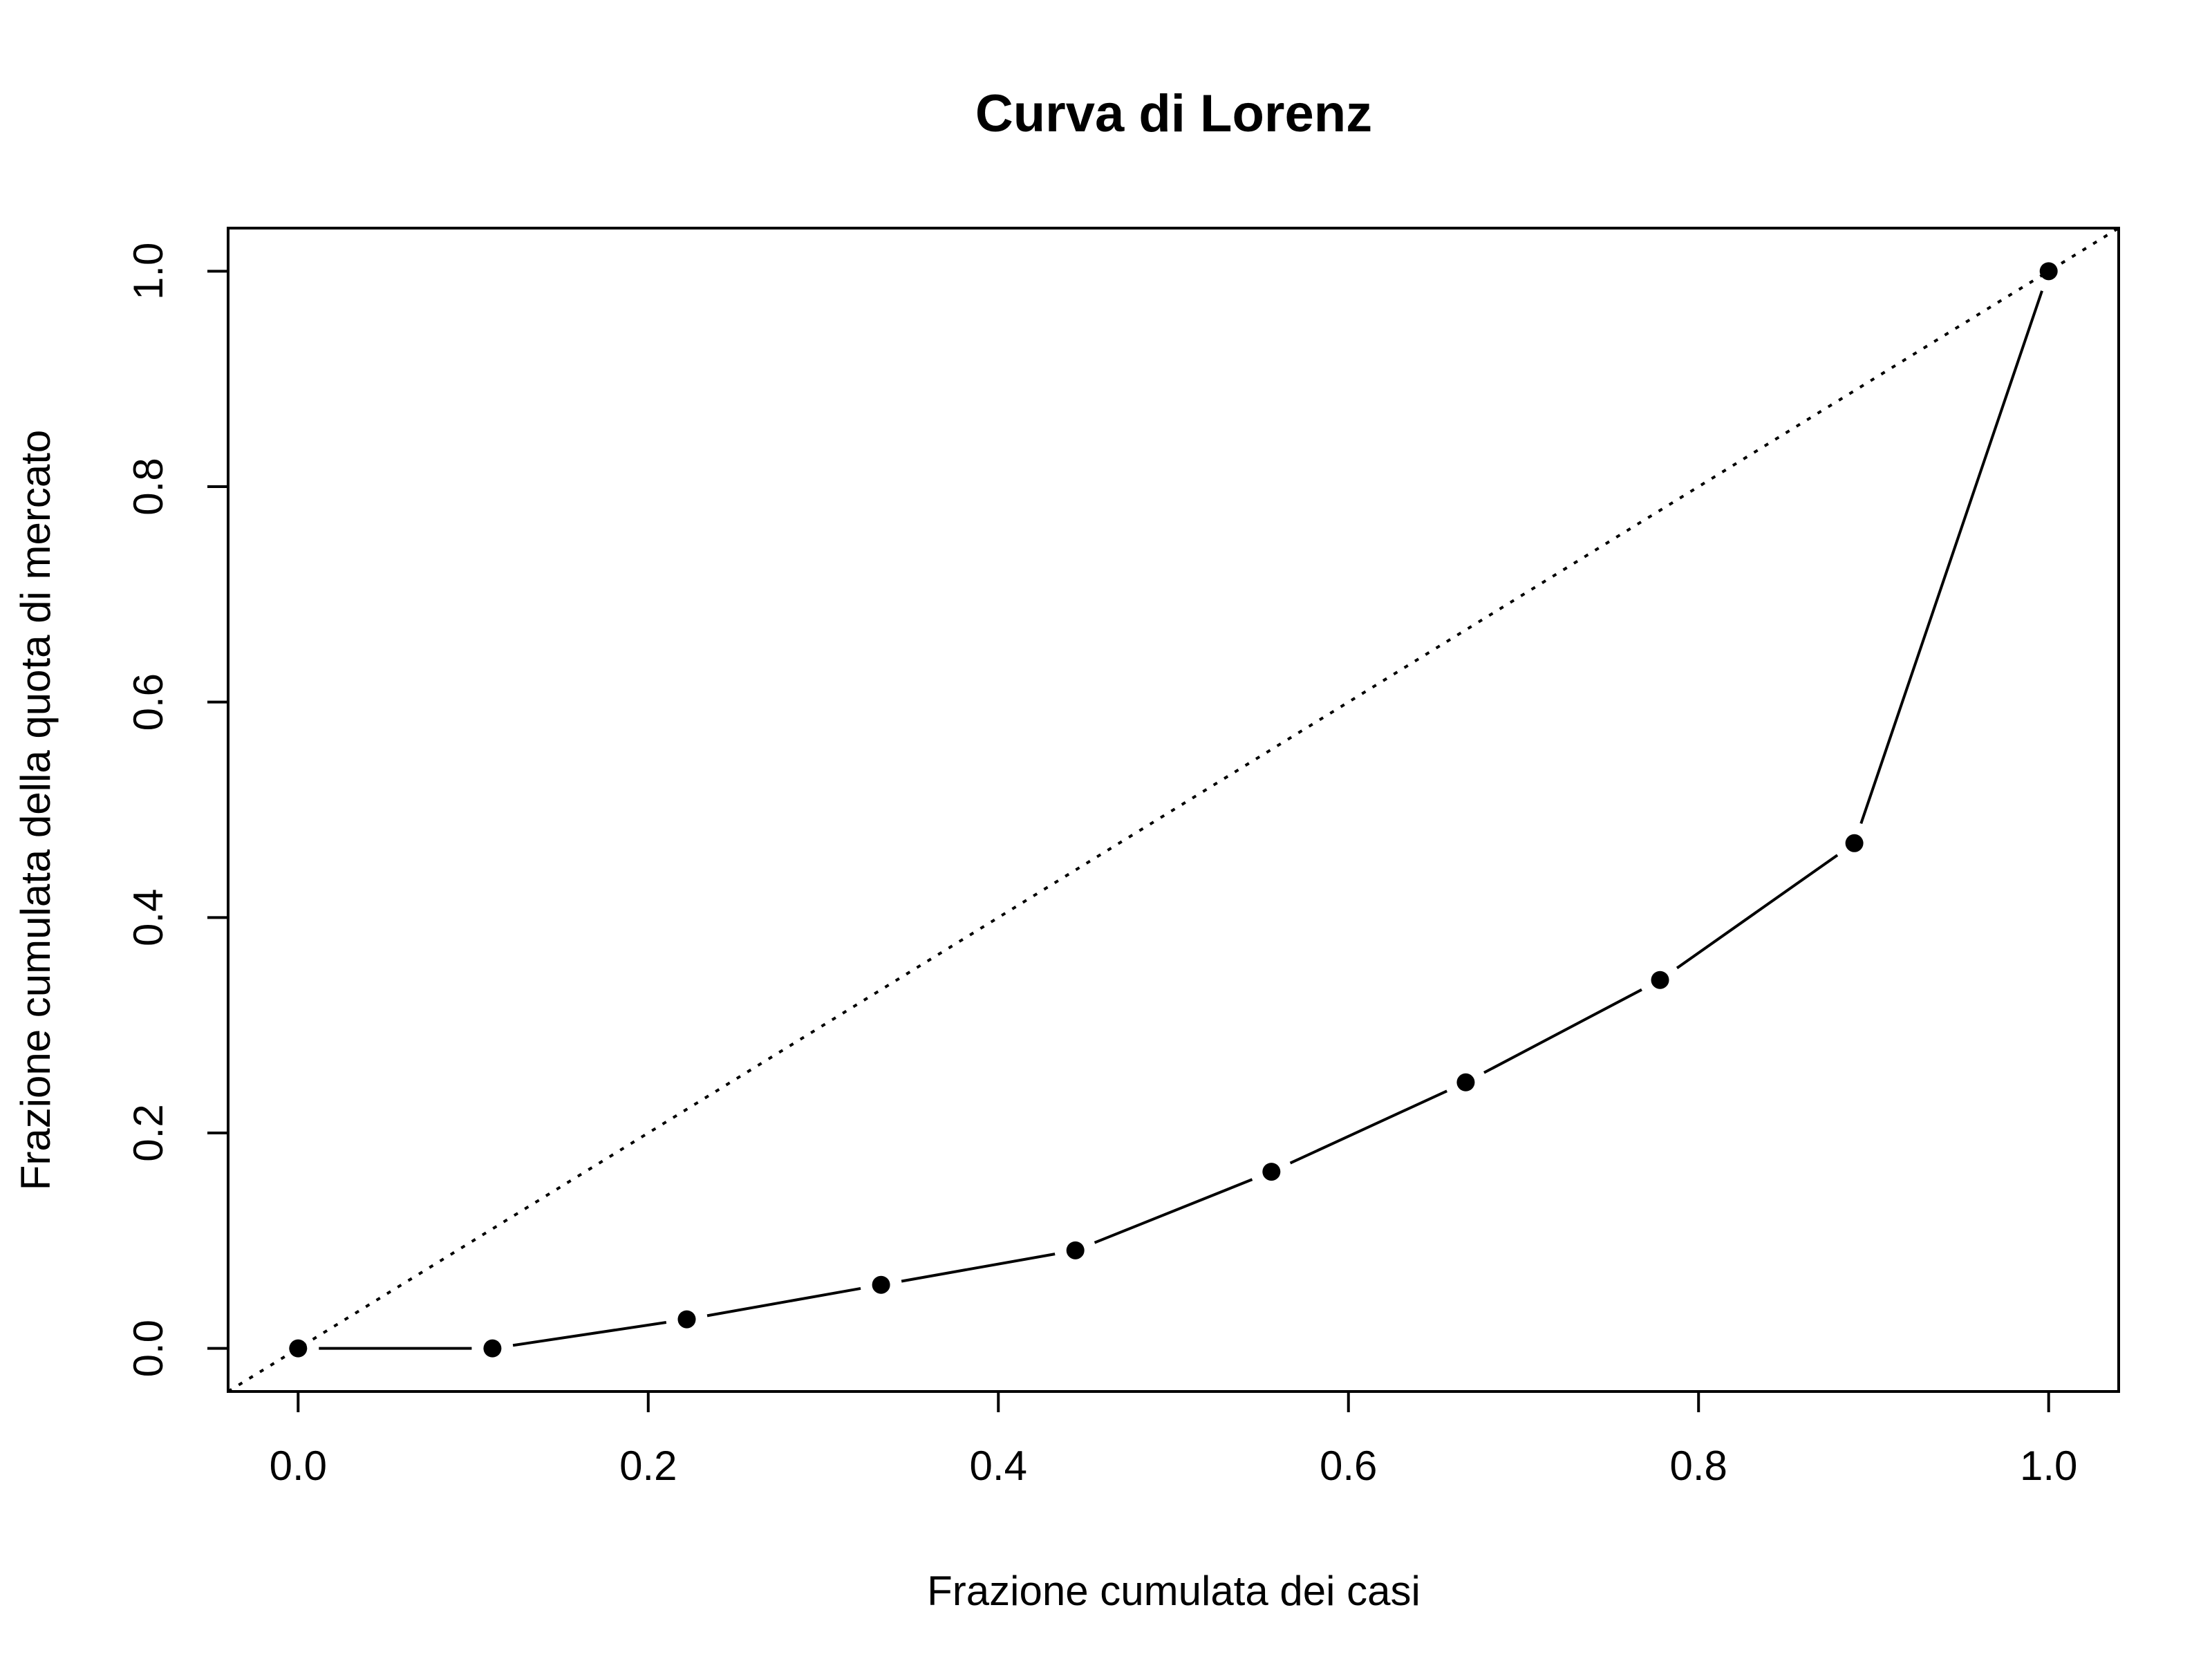 The height and width of the screenshot is (1659, 2212). I want to click on y-tick-label: 0.6, so click(148, 702).